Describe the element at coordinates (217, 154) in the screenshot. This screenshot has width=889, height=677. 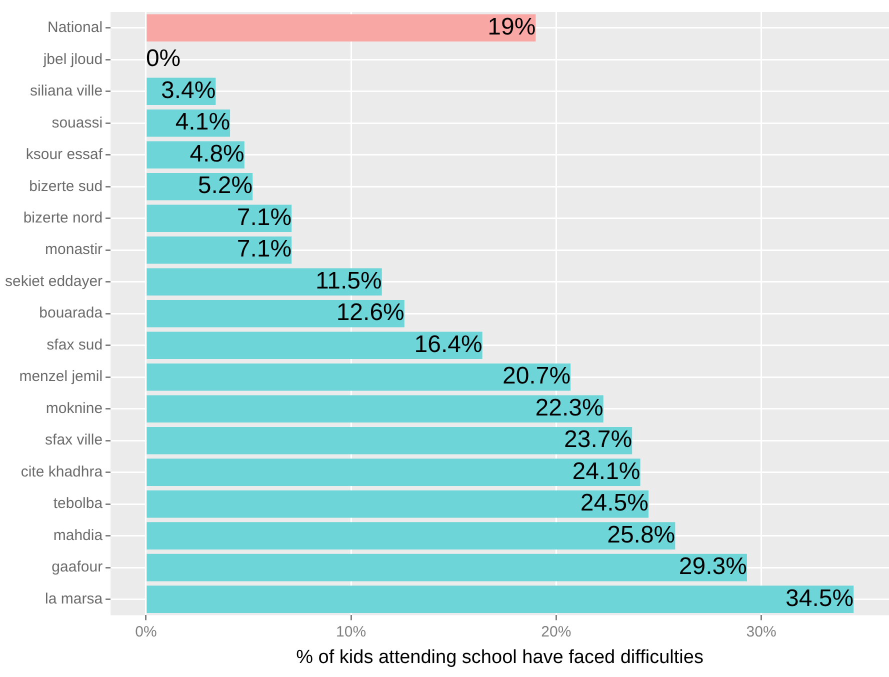
I see `data-label: 4.8%` at that location.